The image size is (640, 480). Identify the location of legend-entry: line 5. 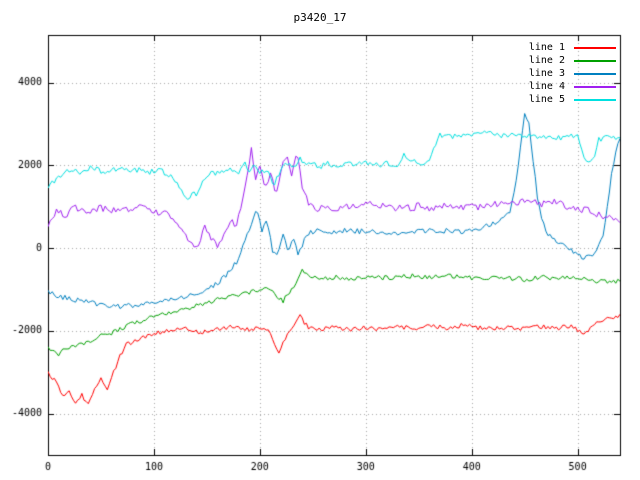
(572, 99).